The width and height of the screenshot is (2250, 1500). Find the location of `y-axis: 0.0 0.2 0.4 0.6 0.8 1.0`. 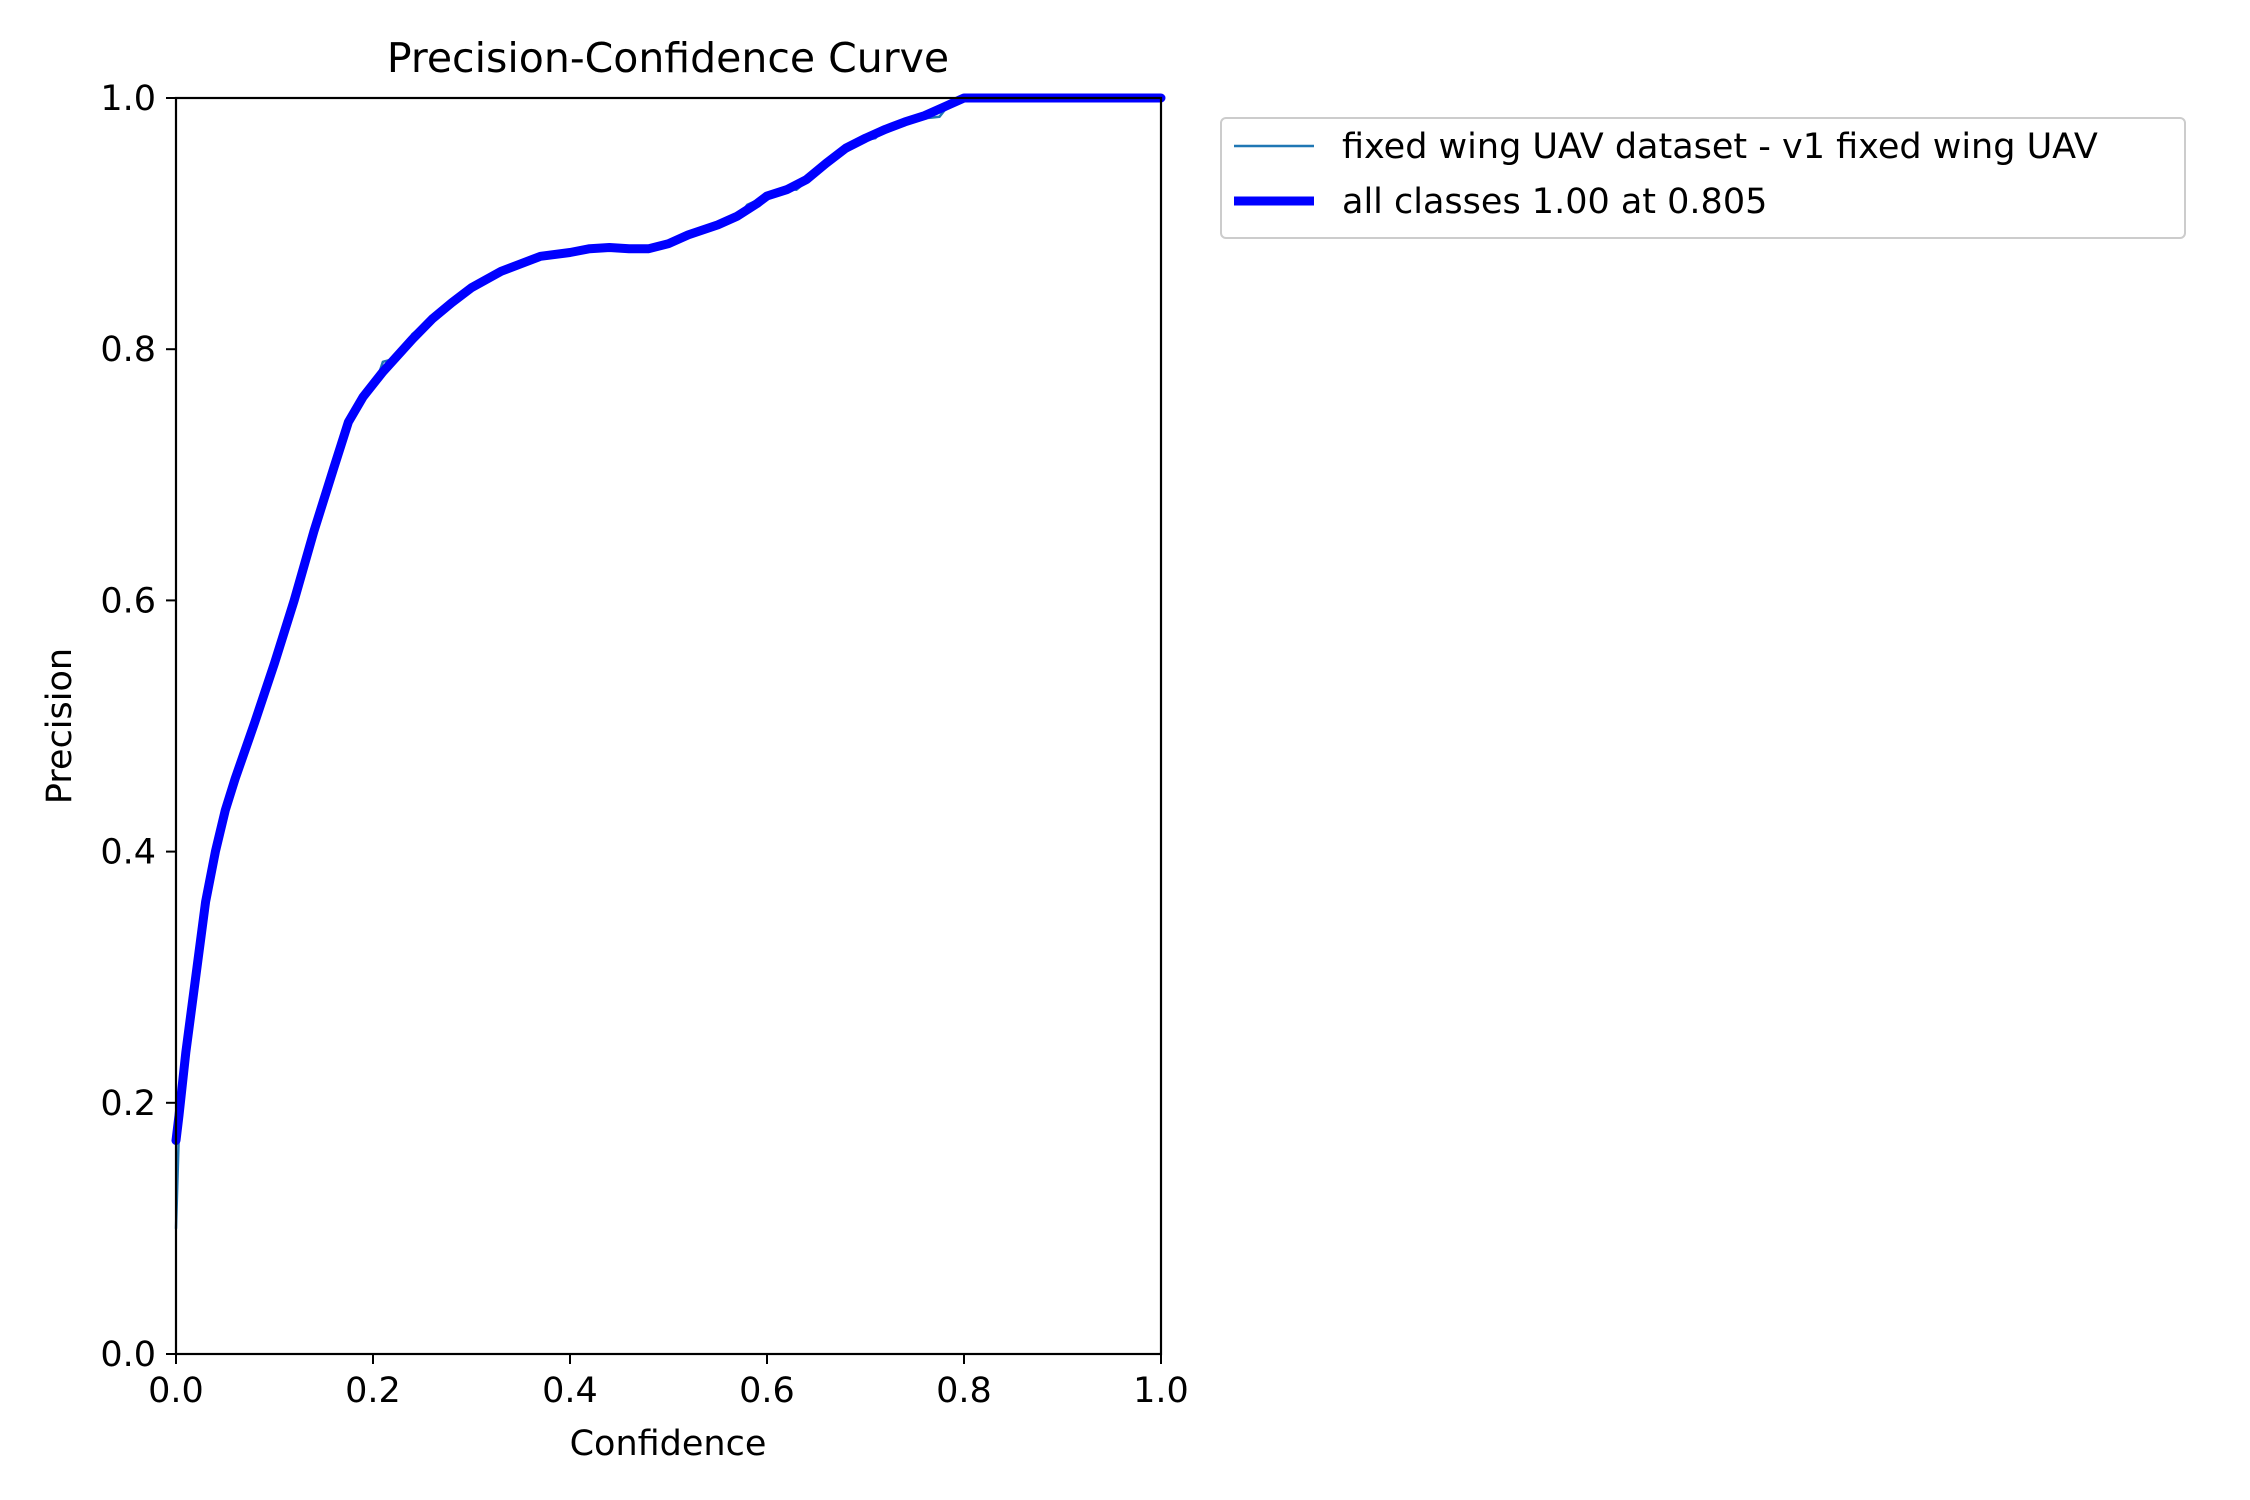

y-axis: 0.0 0.2 0.4 0.6 0.8 1.0 is located at coordinates (138, 727).